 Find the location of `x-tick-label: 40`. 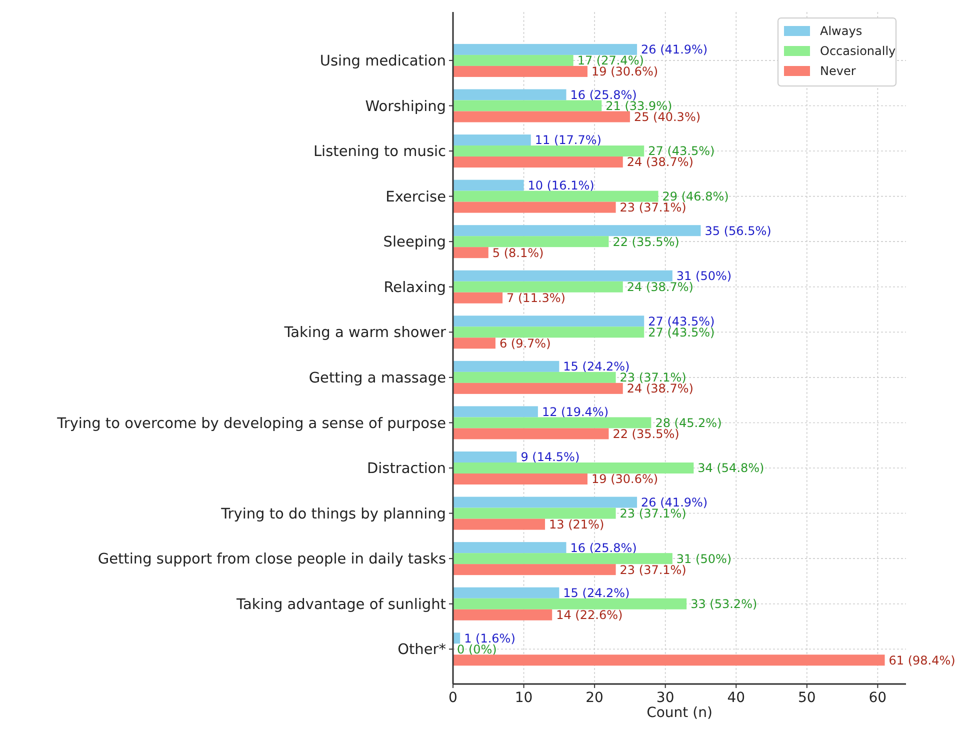

x-tick-label: 40 is located at coordinates (736, 698).